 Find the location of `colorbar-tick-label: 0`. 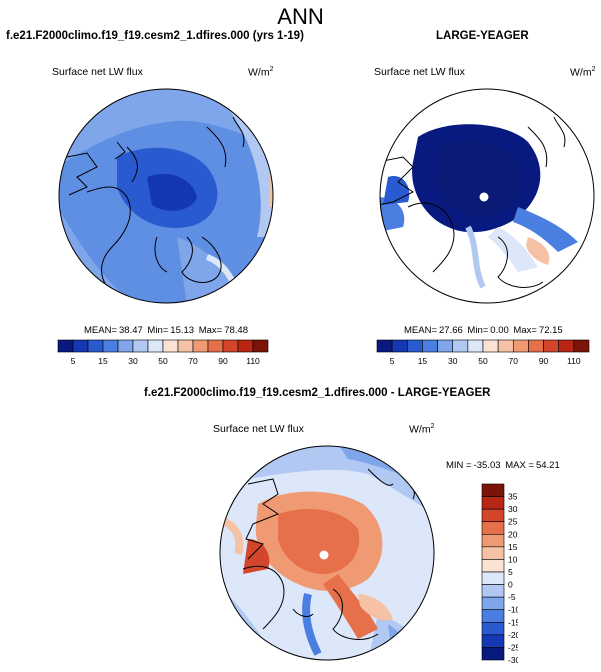

colorbar-tick-label: 0 is located at coordinates (510, 585).